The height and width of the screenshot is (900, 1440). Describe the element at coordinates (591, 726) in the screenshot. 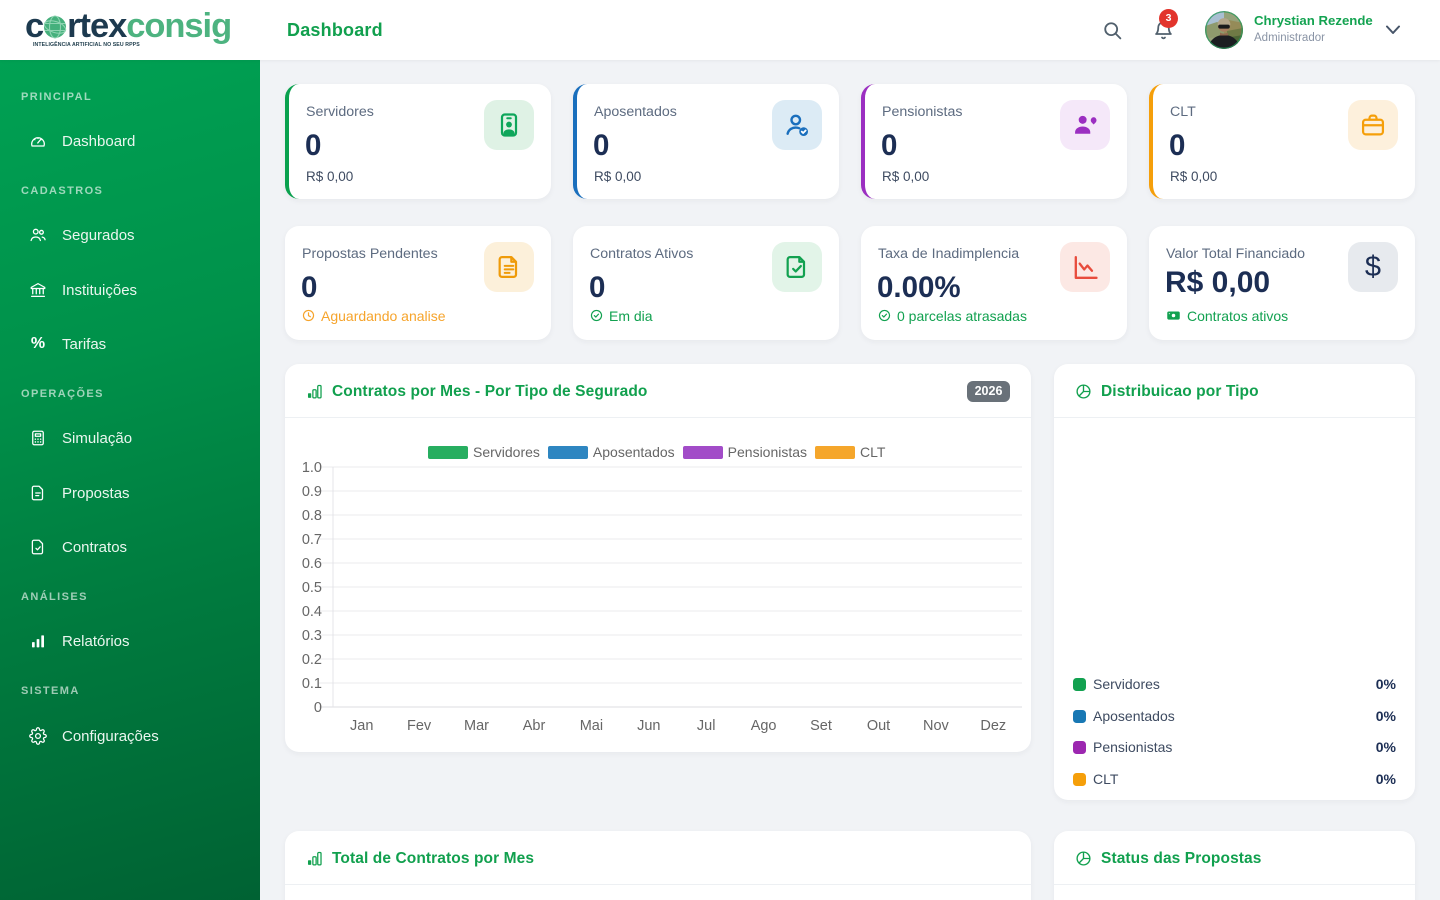

I see `svg-text: Mai` at that location.